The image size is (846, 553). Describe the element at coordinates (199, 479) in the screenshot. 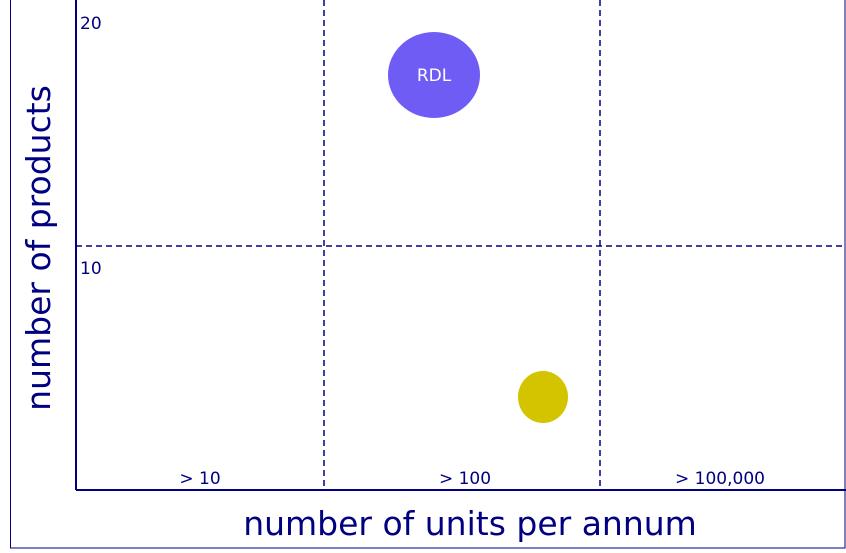

I see `column-label: > 10` at that location.